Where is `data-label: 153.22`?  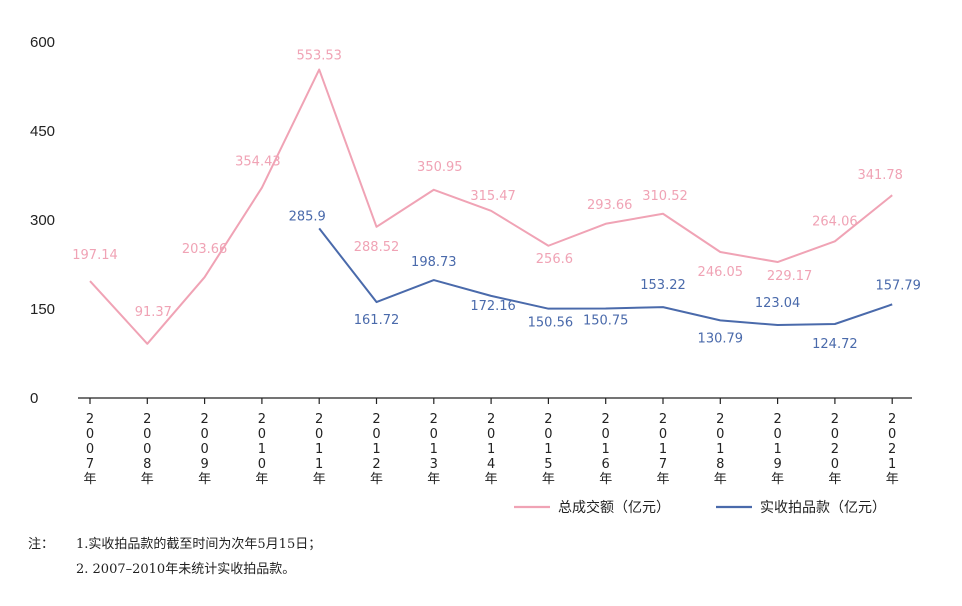
data-label: 153.22 is located at coordinates (663, 285).